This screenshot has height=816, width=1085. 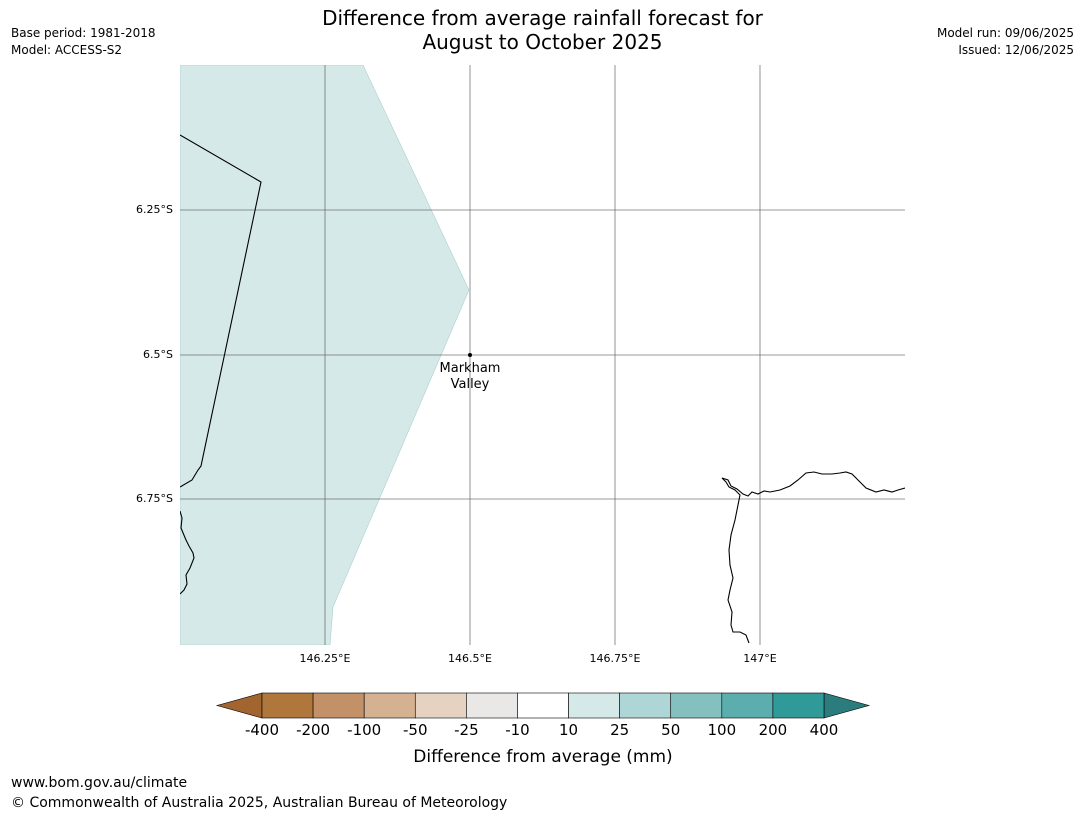 I want to click on colorbar-tick-label: -100, so click(x=364, y=730).